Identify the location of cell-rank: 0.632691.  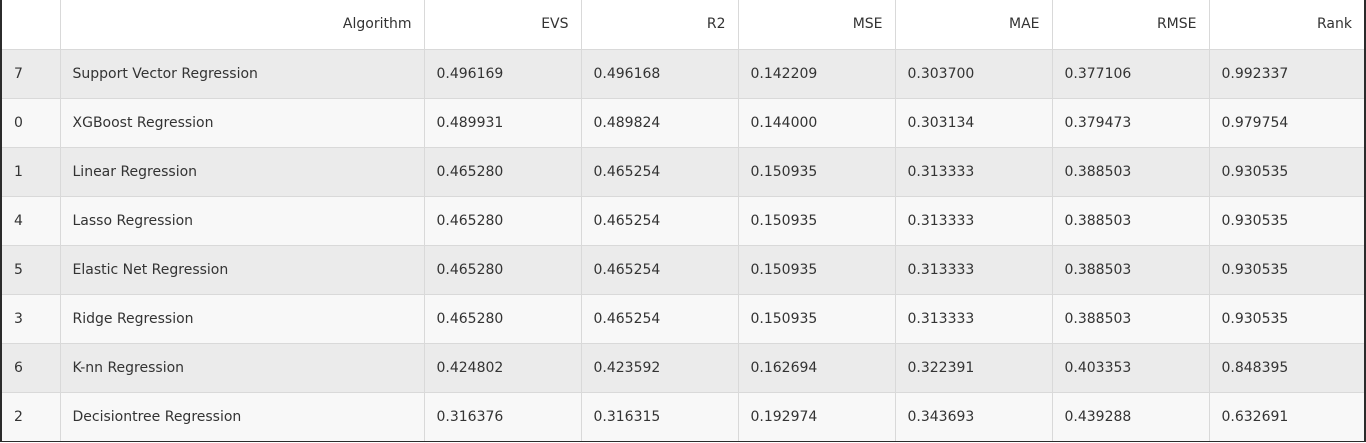
(1286, 416).